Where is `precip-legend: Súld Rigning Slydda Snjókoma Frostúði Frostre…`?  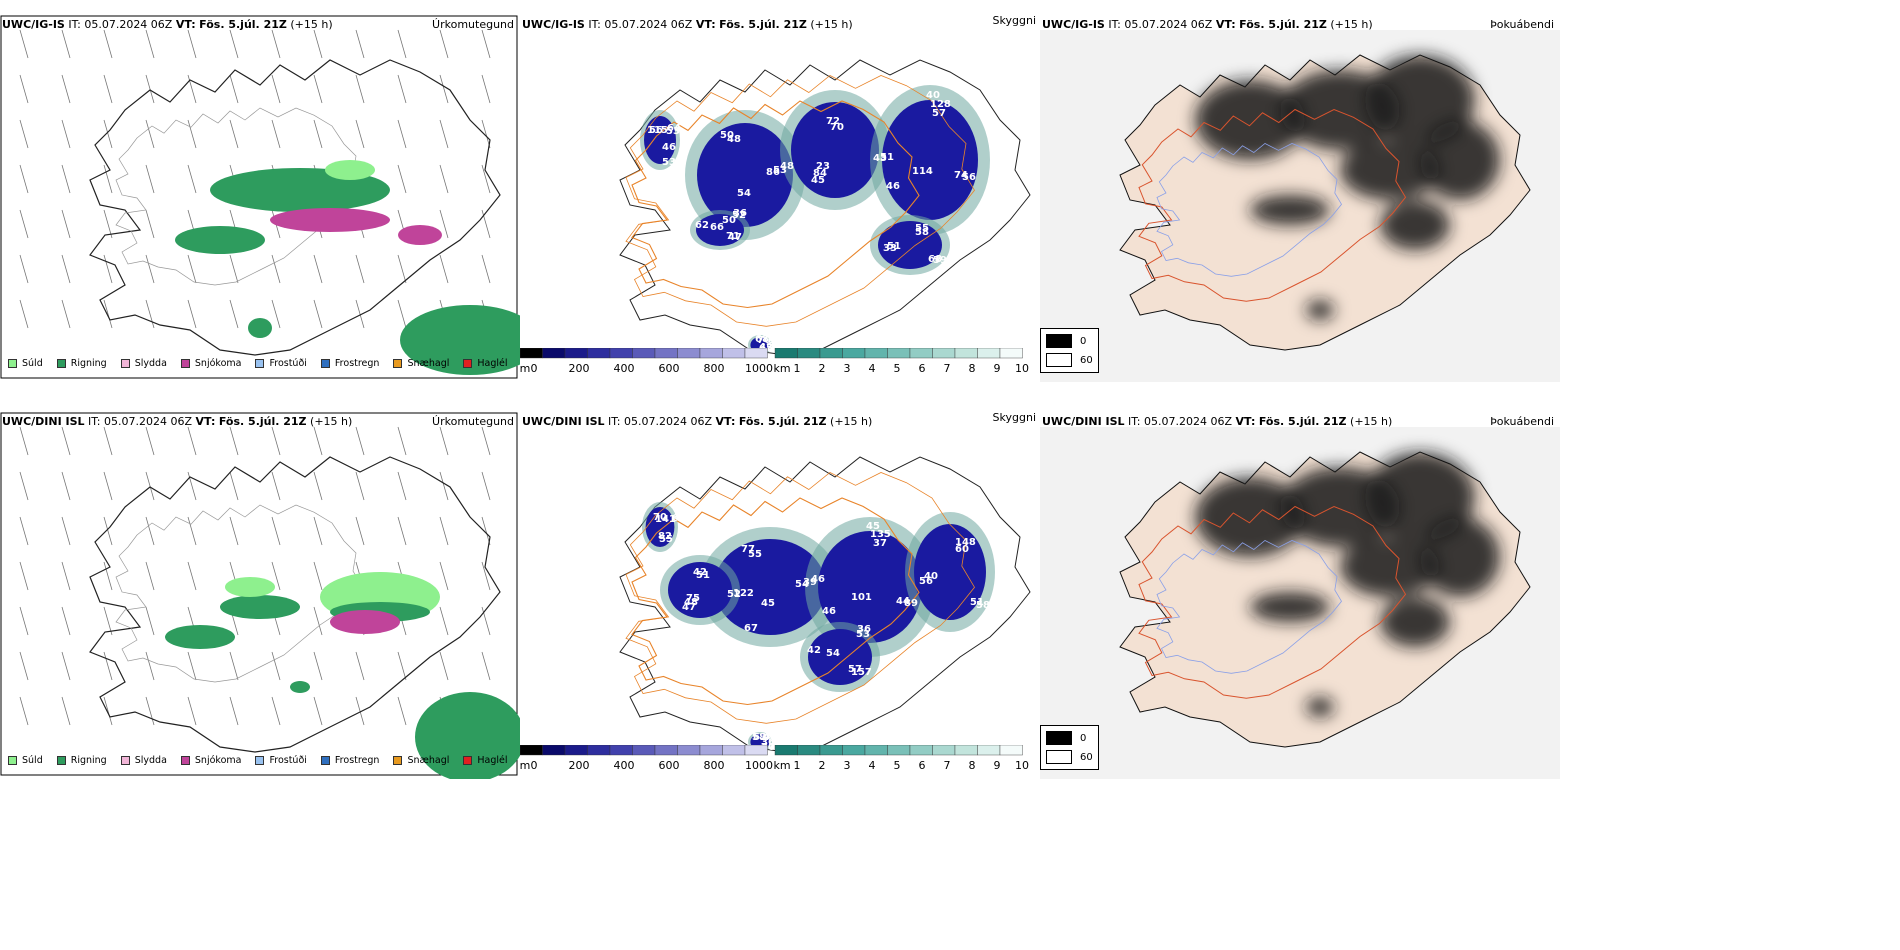
precip-legend: Súld Rigning Slydda Snjókoma Frostúði Frostre… is located at coordinates (258, 760).